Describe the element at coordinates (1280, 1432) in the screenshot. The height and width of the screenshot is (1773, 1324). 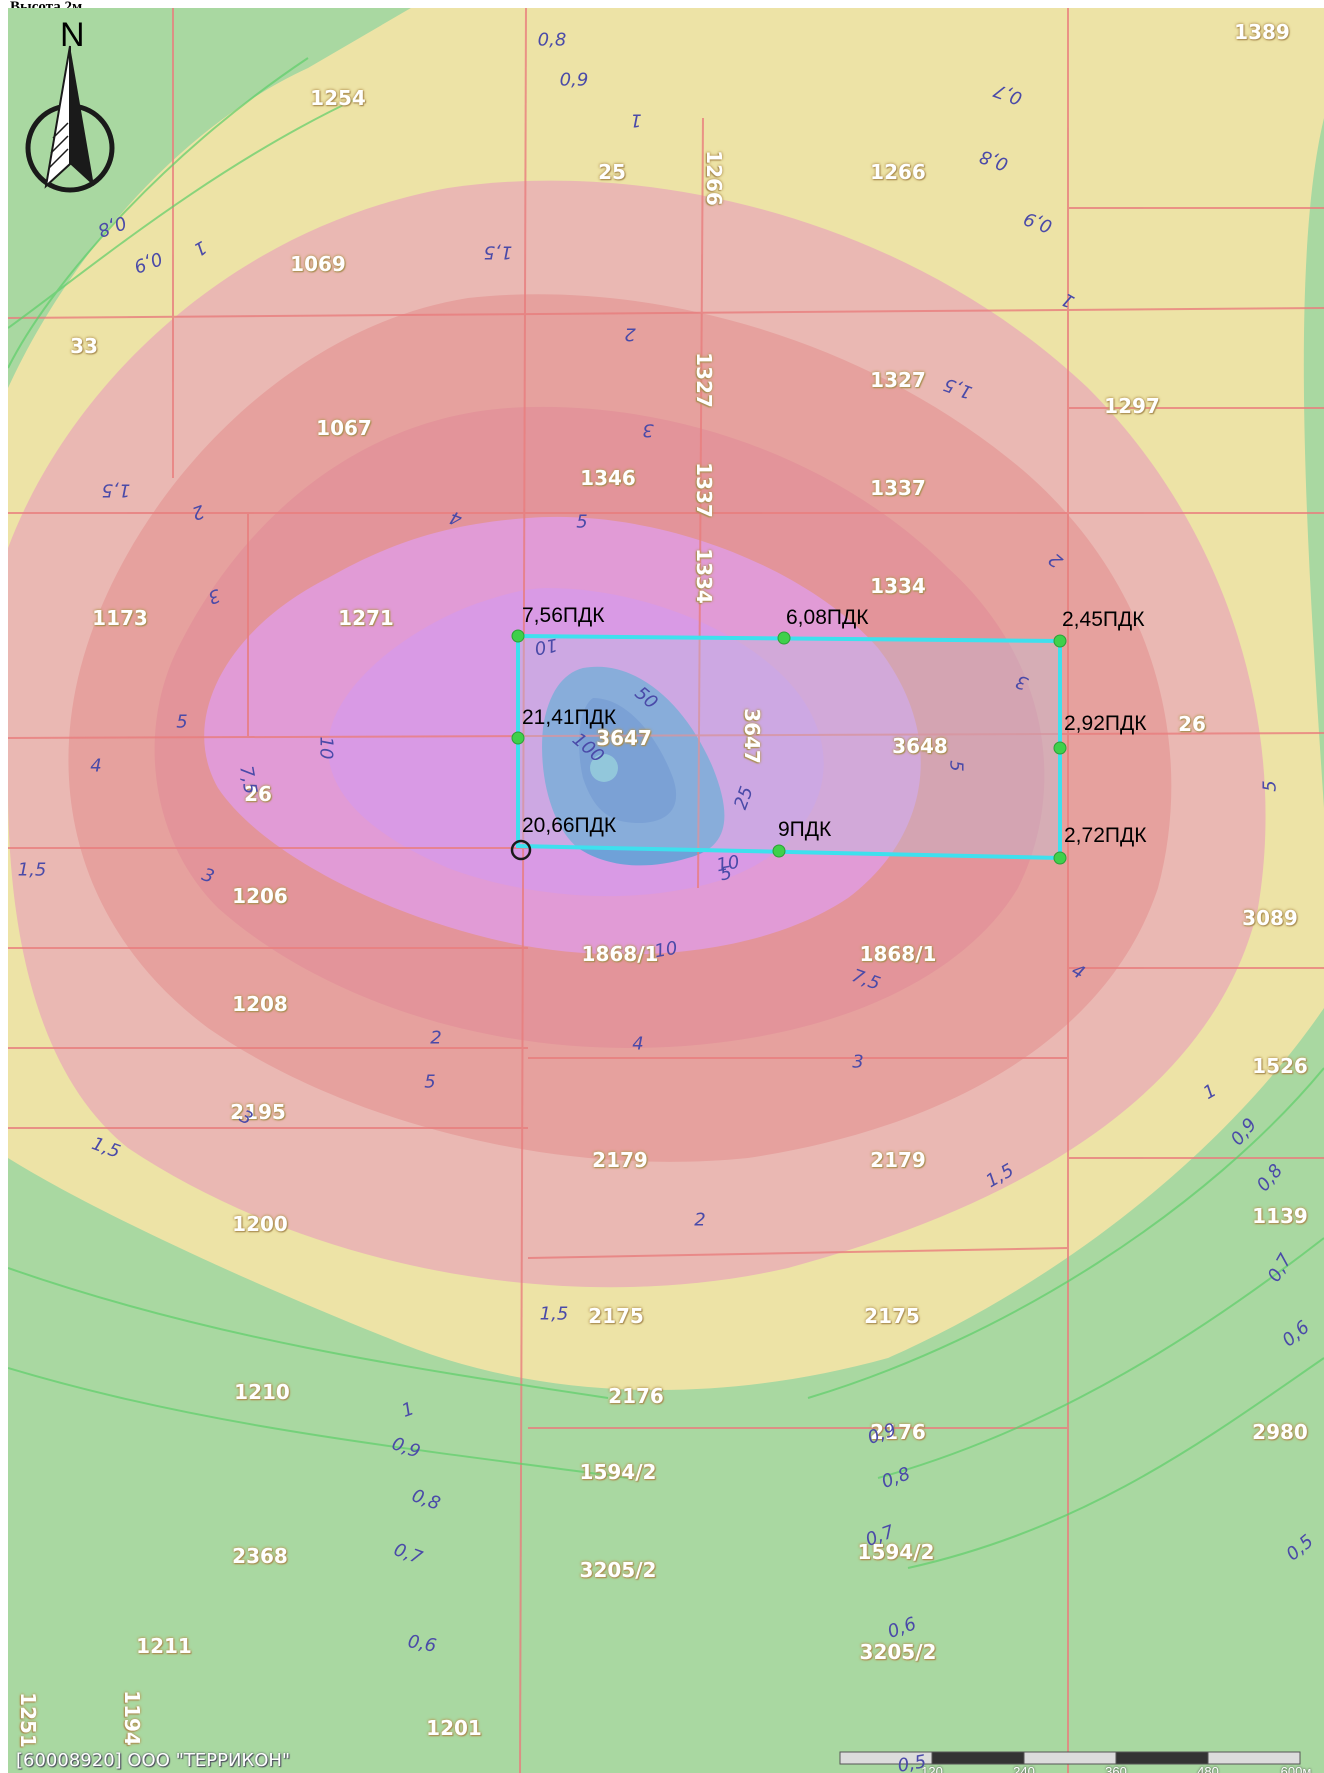
I see `parcel-label: 2980` at that location.